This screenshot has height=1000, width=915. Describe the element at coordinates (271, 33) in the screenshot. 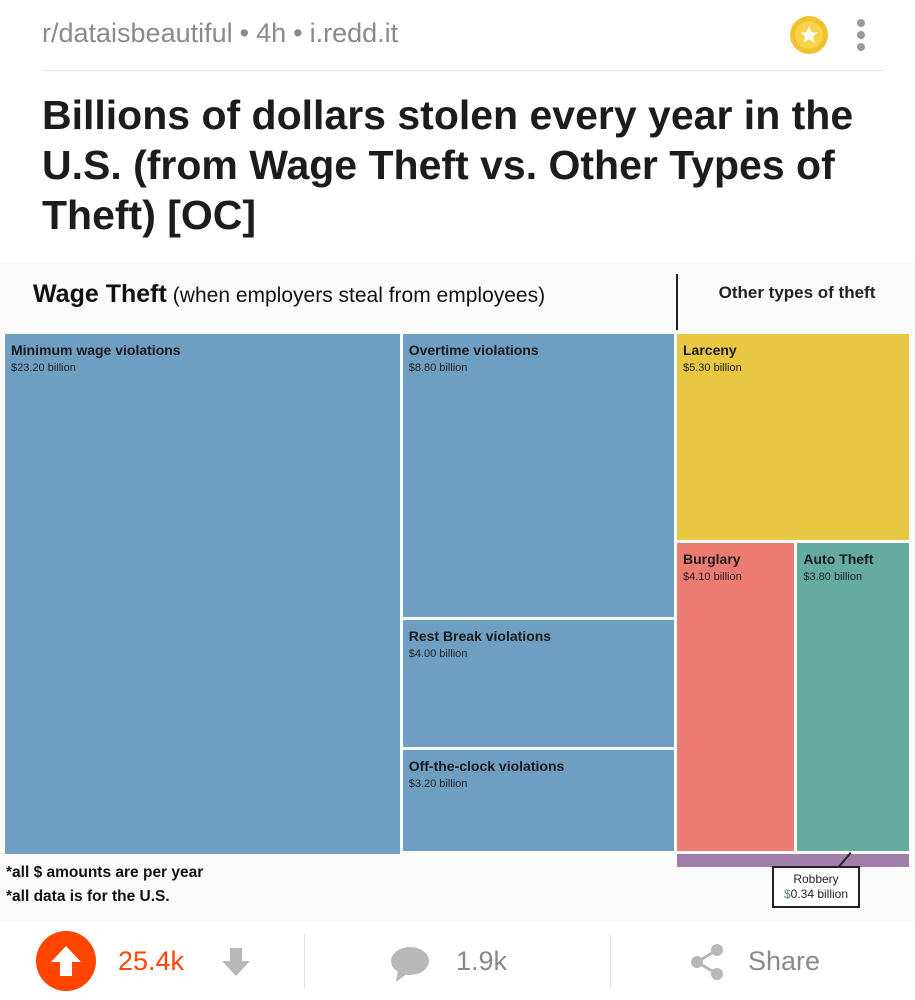

I see `post-age: 4h` at that location.